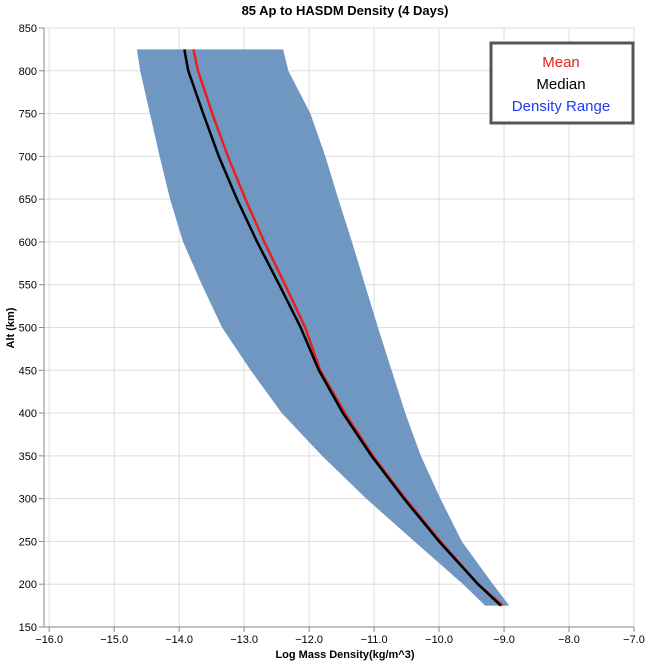  Describe the element at coordinates (244, 640) in the screenshot. I see `x-tick-label: −13.0` at that location.